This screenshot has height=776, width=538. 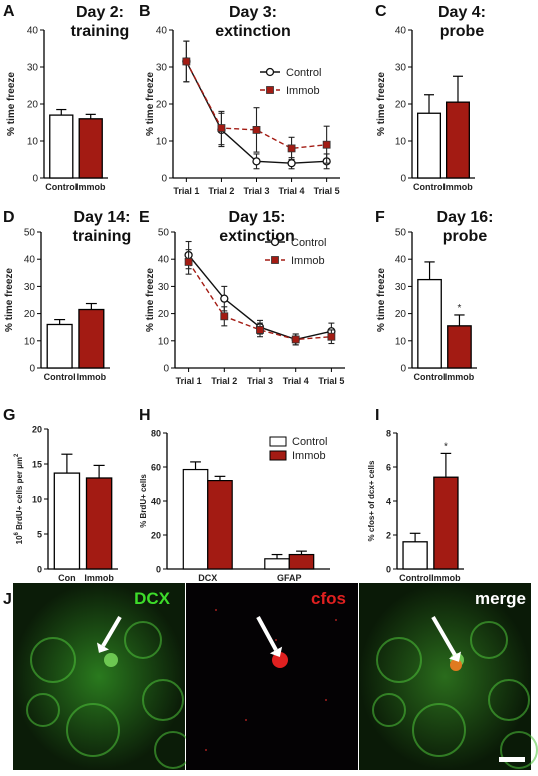 I want to click on chart-title-D: Day 14:, so click(x=102, y=217).